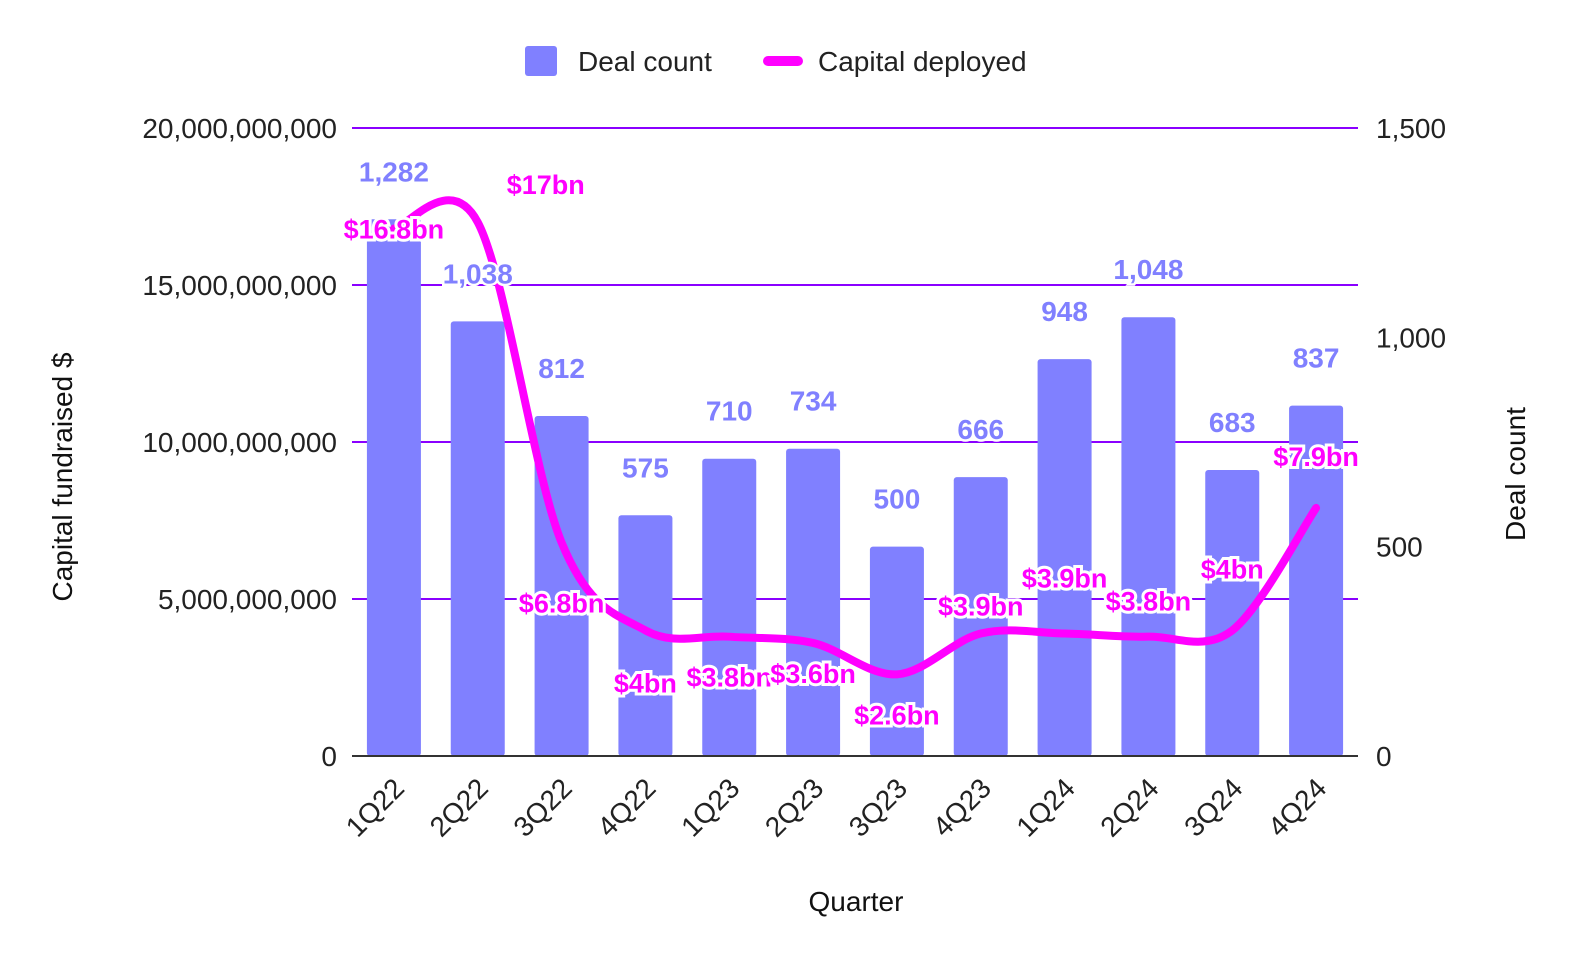 The image size is (1572, 956). Describe the element at coordinates (1411, 128) in the screenshot. I see `y-tick-label-right: 1,500` at that location.